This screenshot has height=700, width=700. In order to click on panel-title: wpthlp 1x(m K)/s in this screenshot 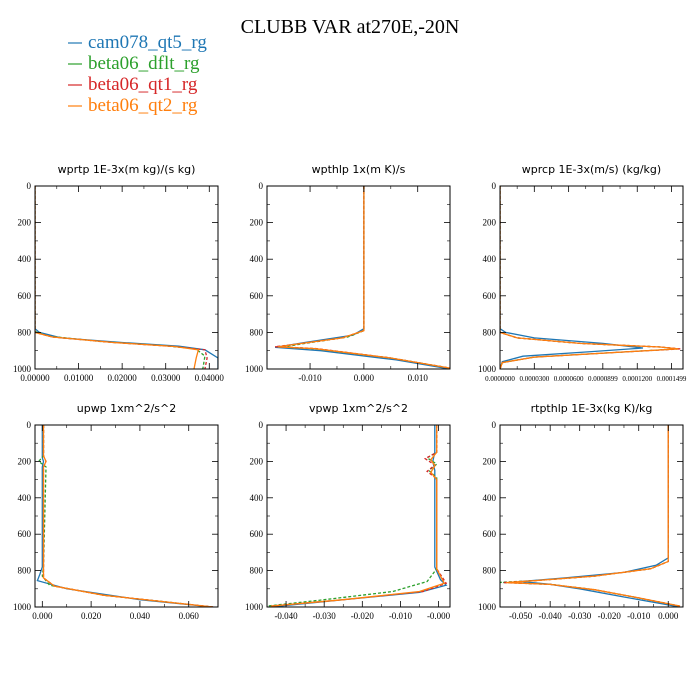, I will do `click(359, 169)`.